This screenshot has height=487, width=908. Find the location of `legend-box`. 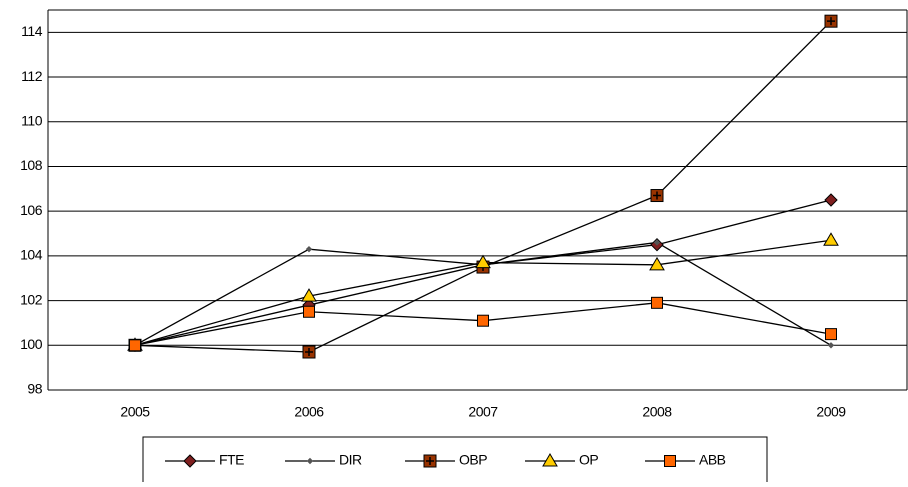

legend-box is located at coordinates (455, 461).